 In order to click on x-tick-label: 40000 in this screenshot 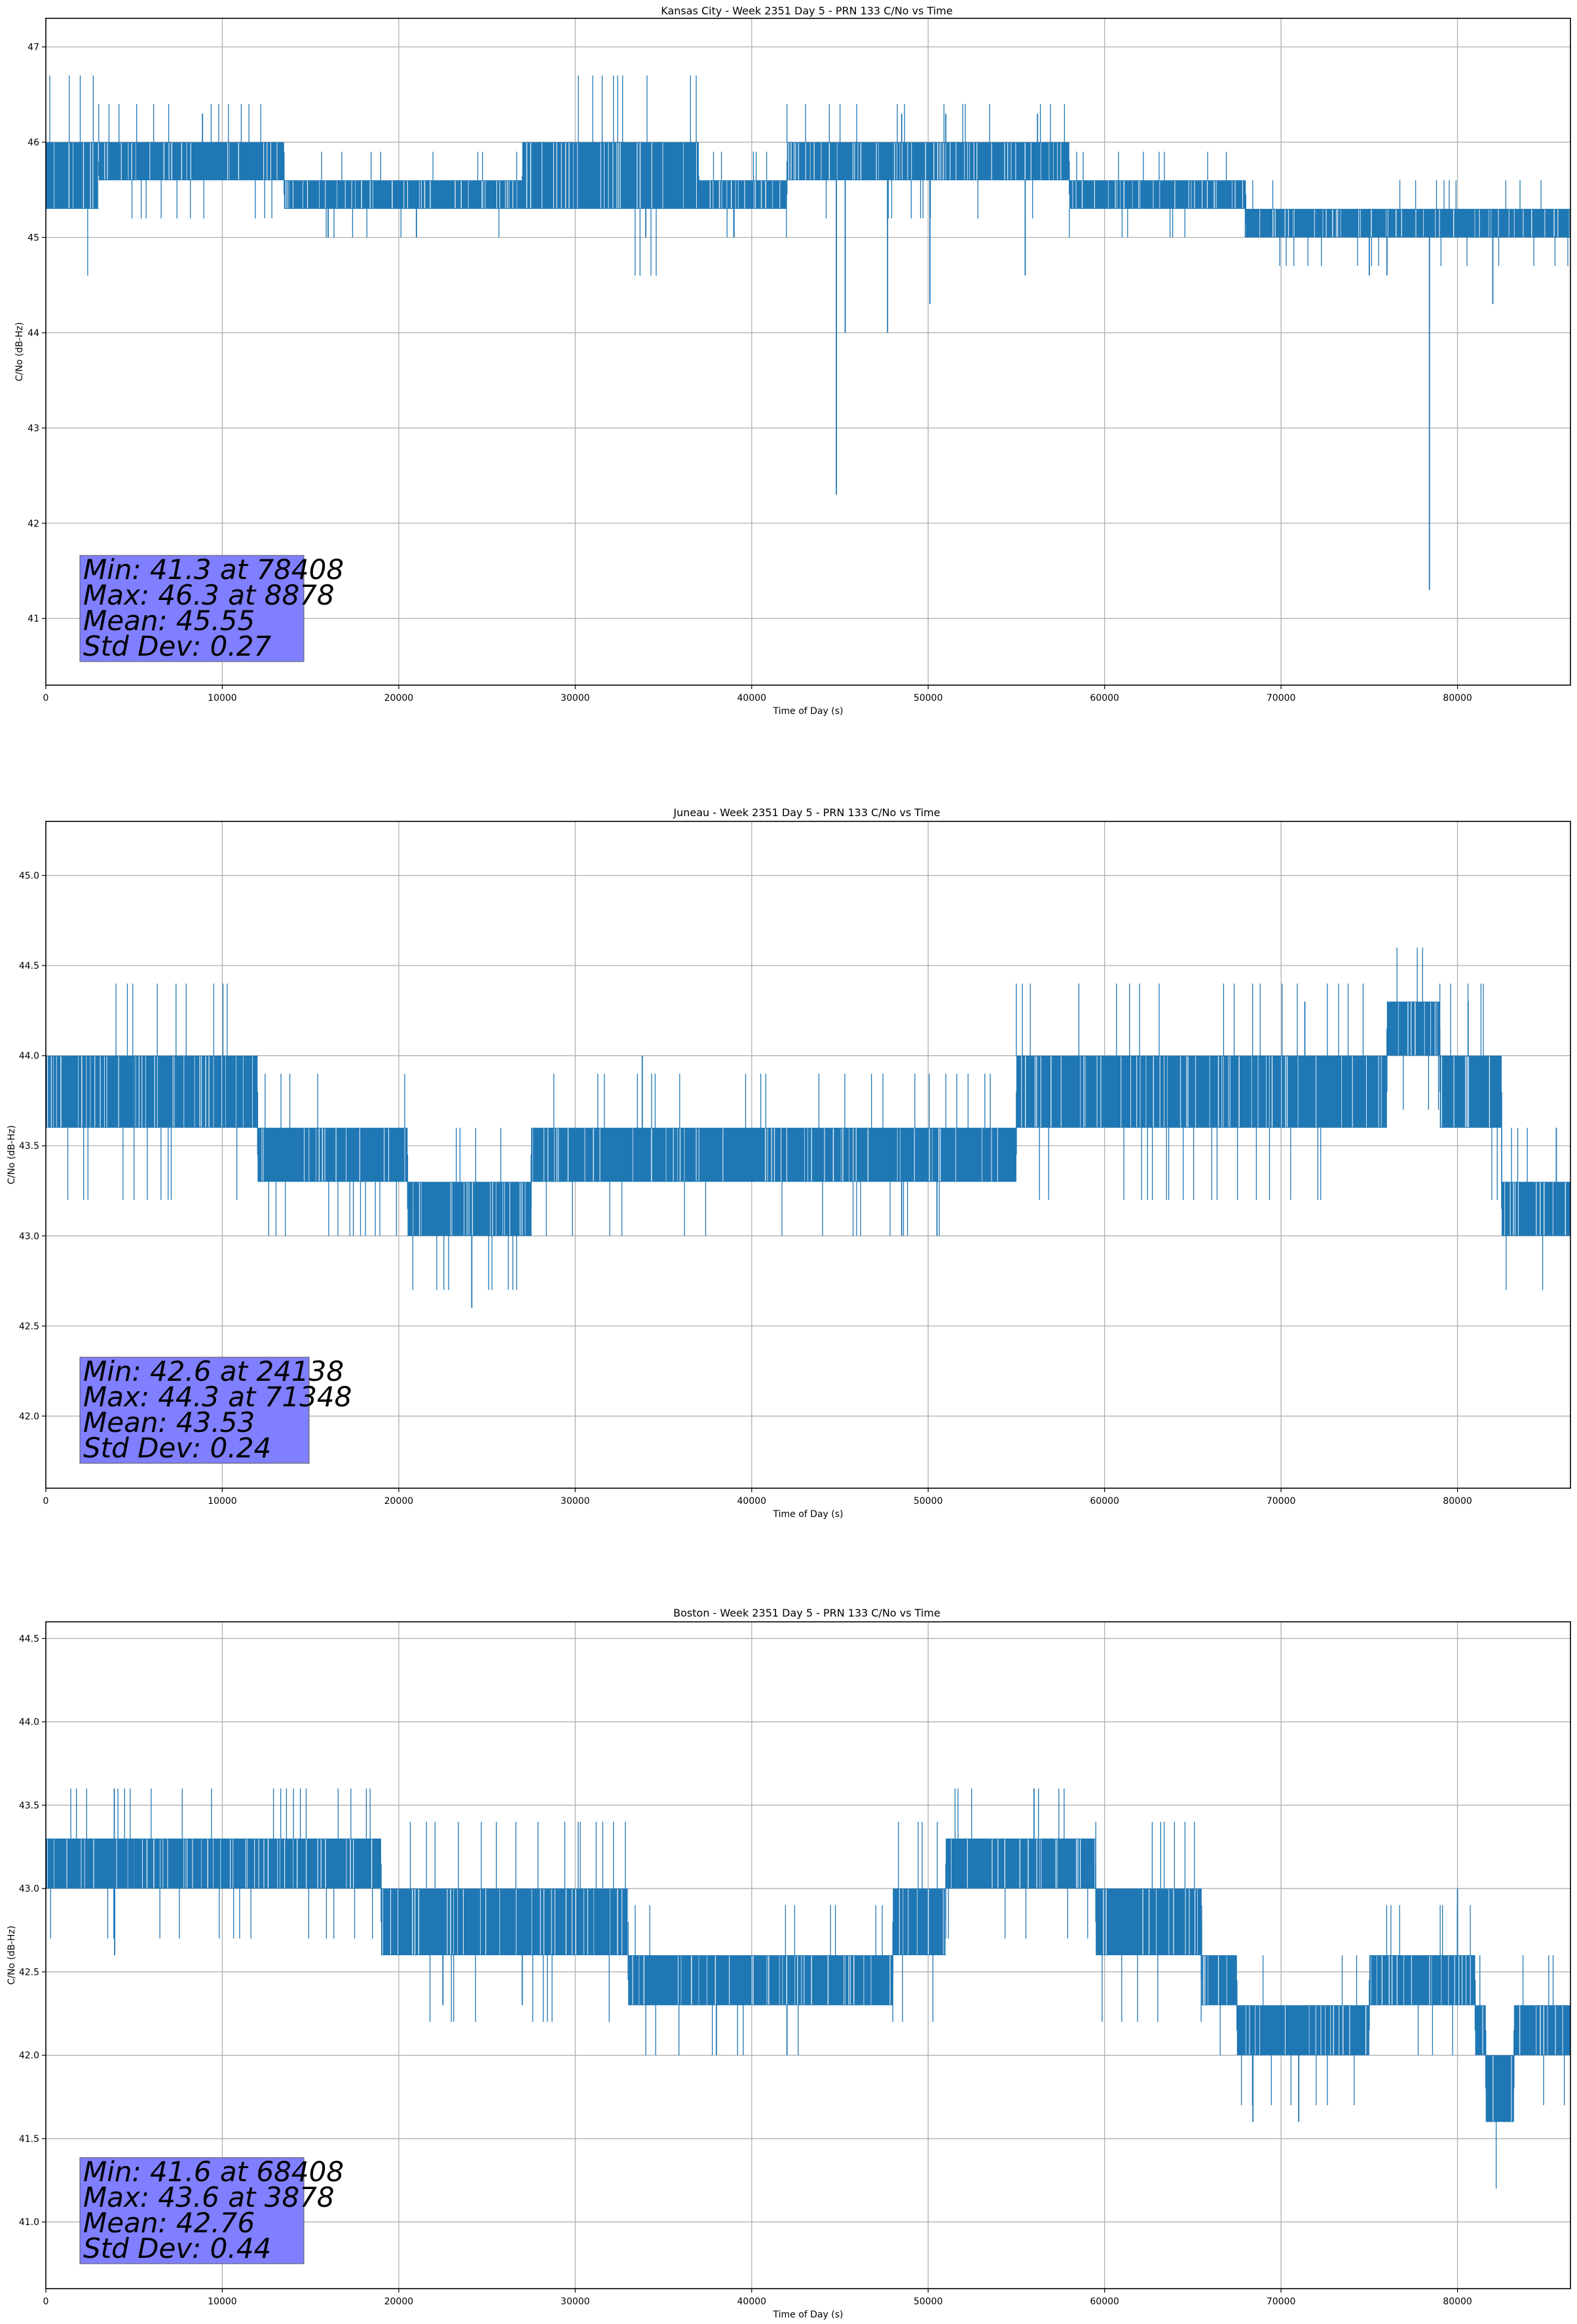, I will do `click(752, 1501)`.